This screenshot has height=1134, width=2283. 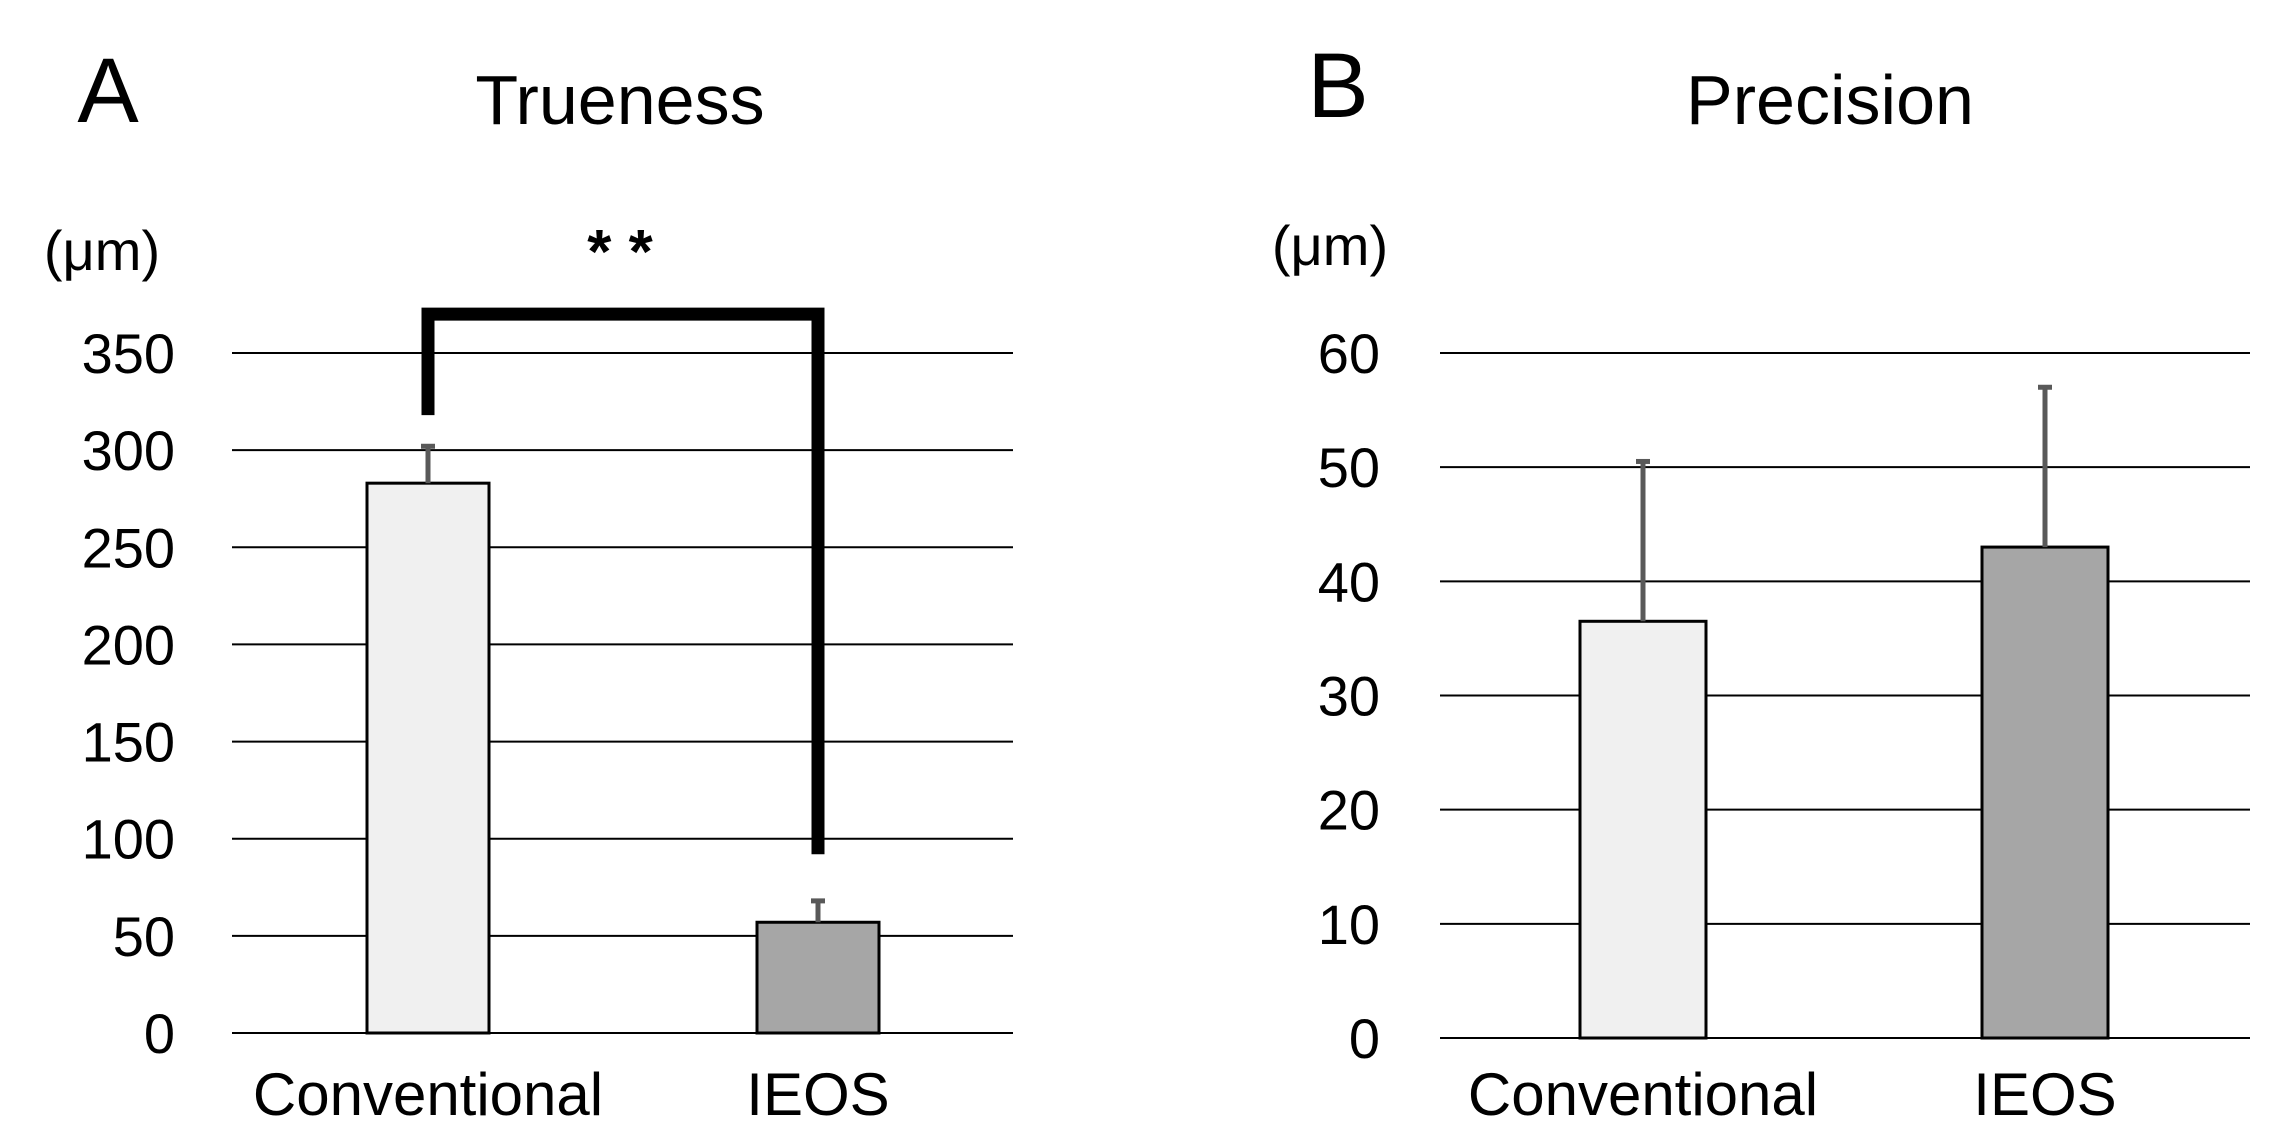 I want to click on y-tick-label: 300, so click(x=128, y=450).